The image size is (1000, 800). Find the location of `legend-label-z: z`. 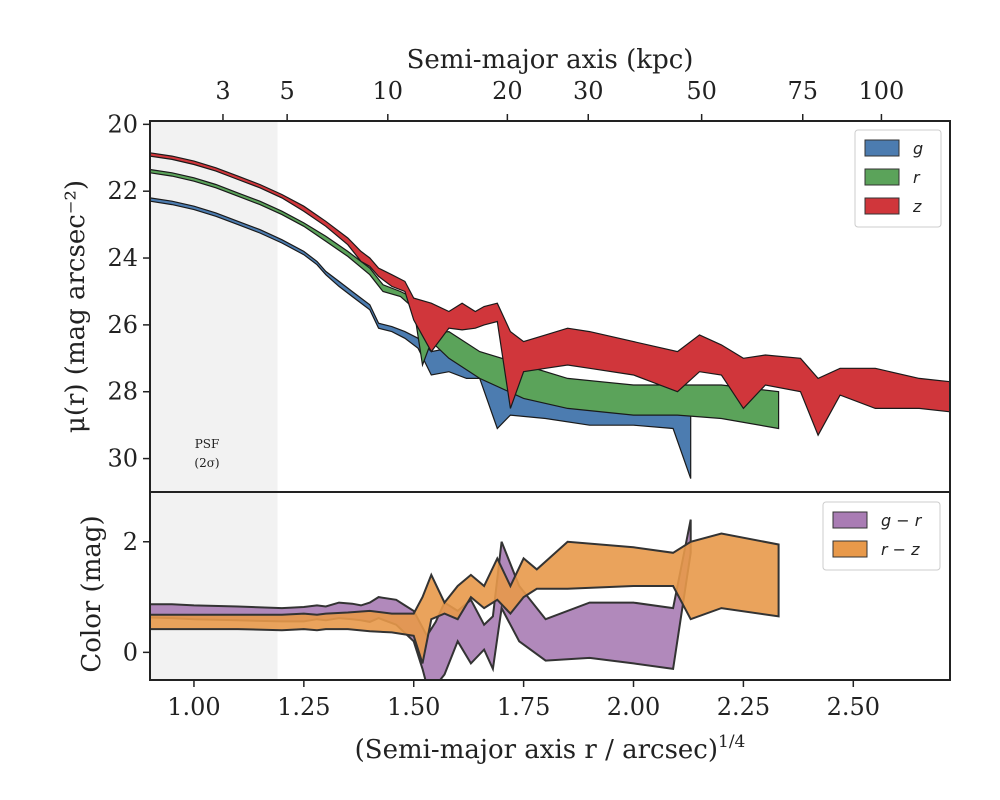

legend-label-z: z is located at coordinates (917, 206).